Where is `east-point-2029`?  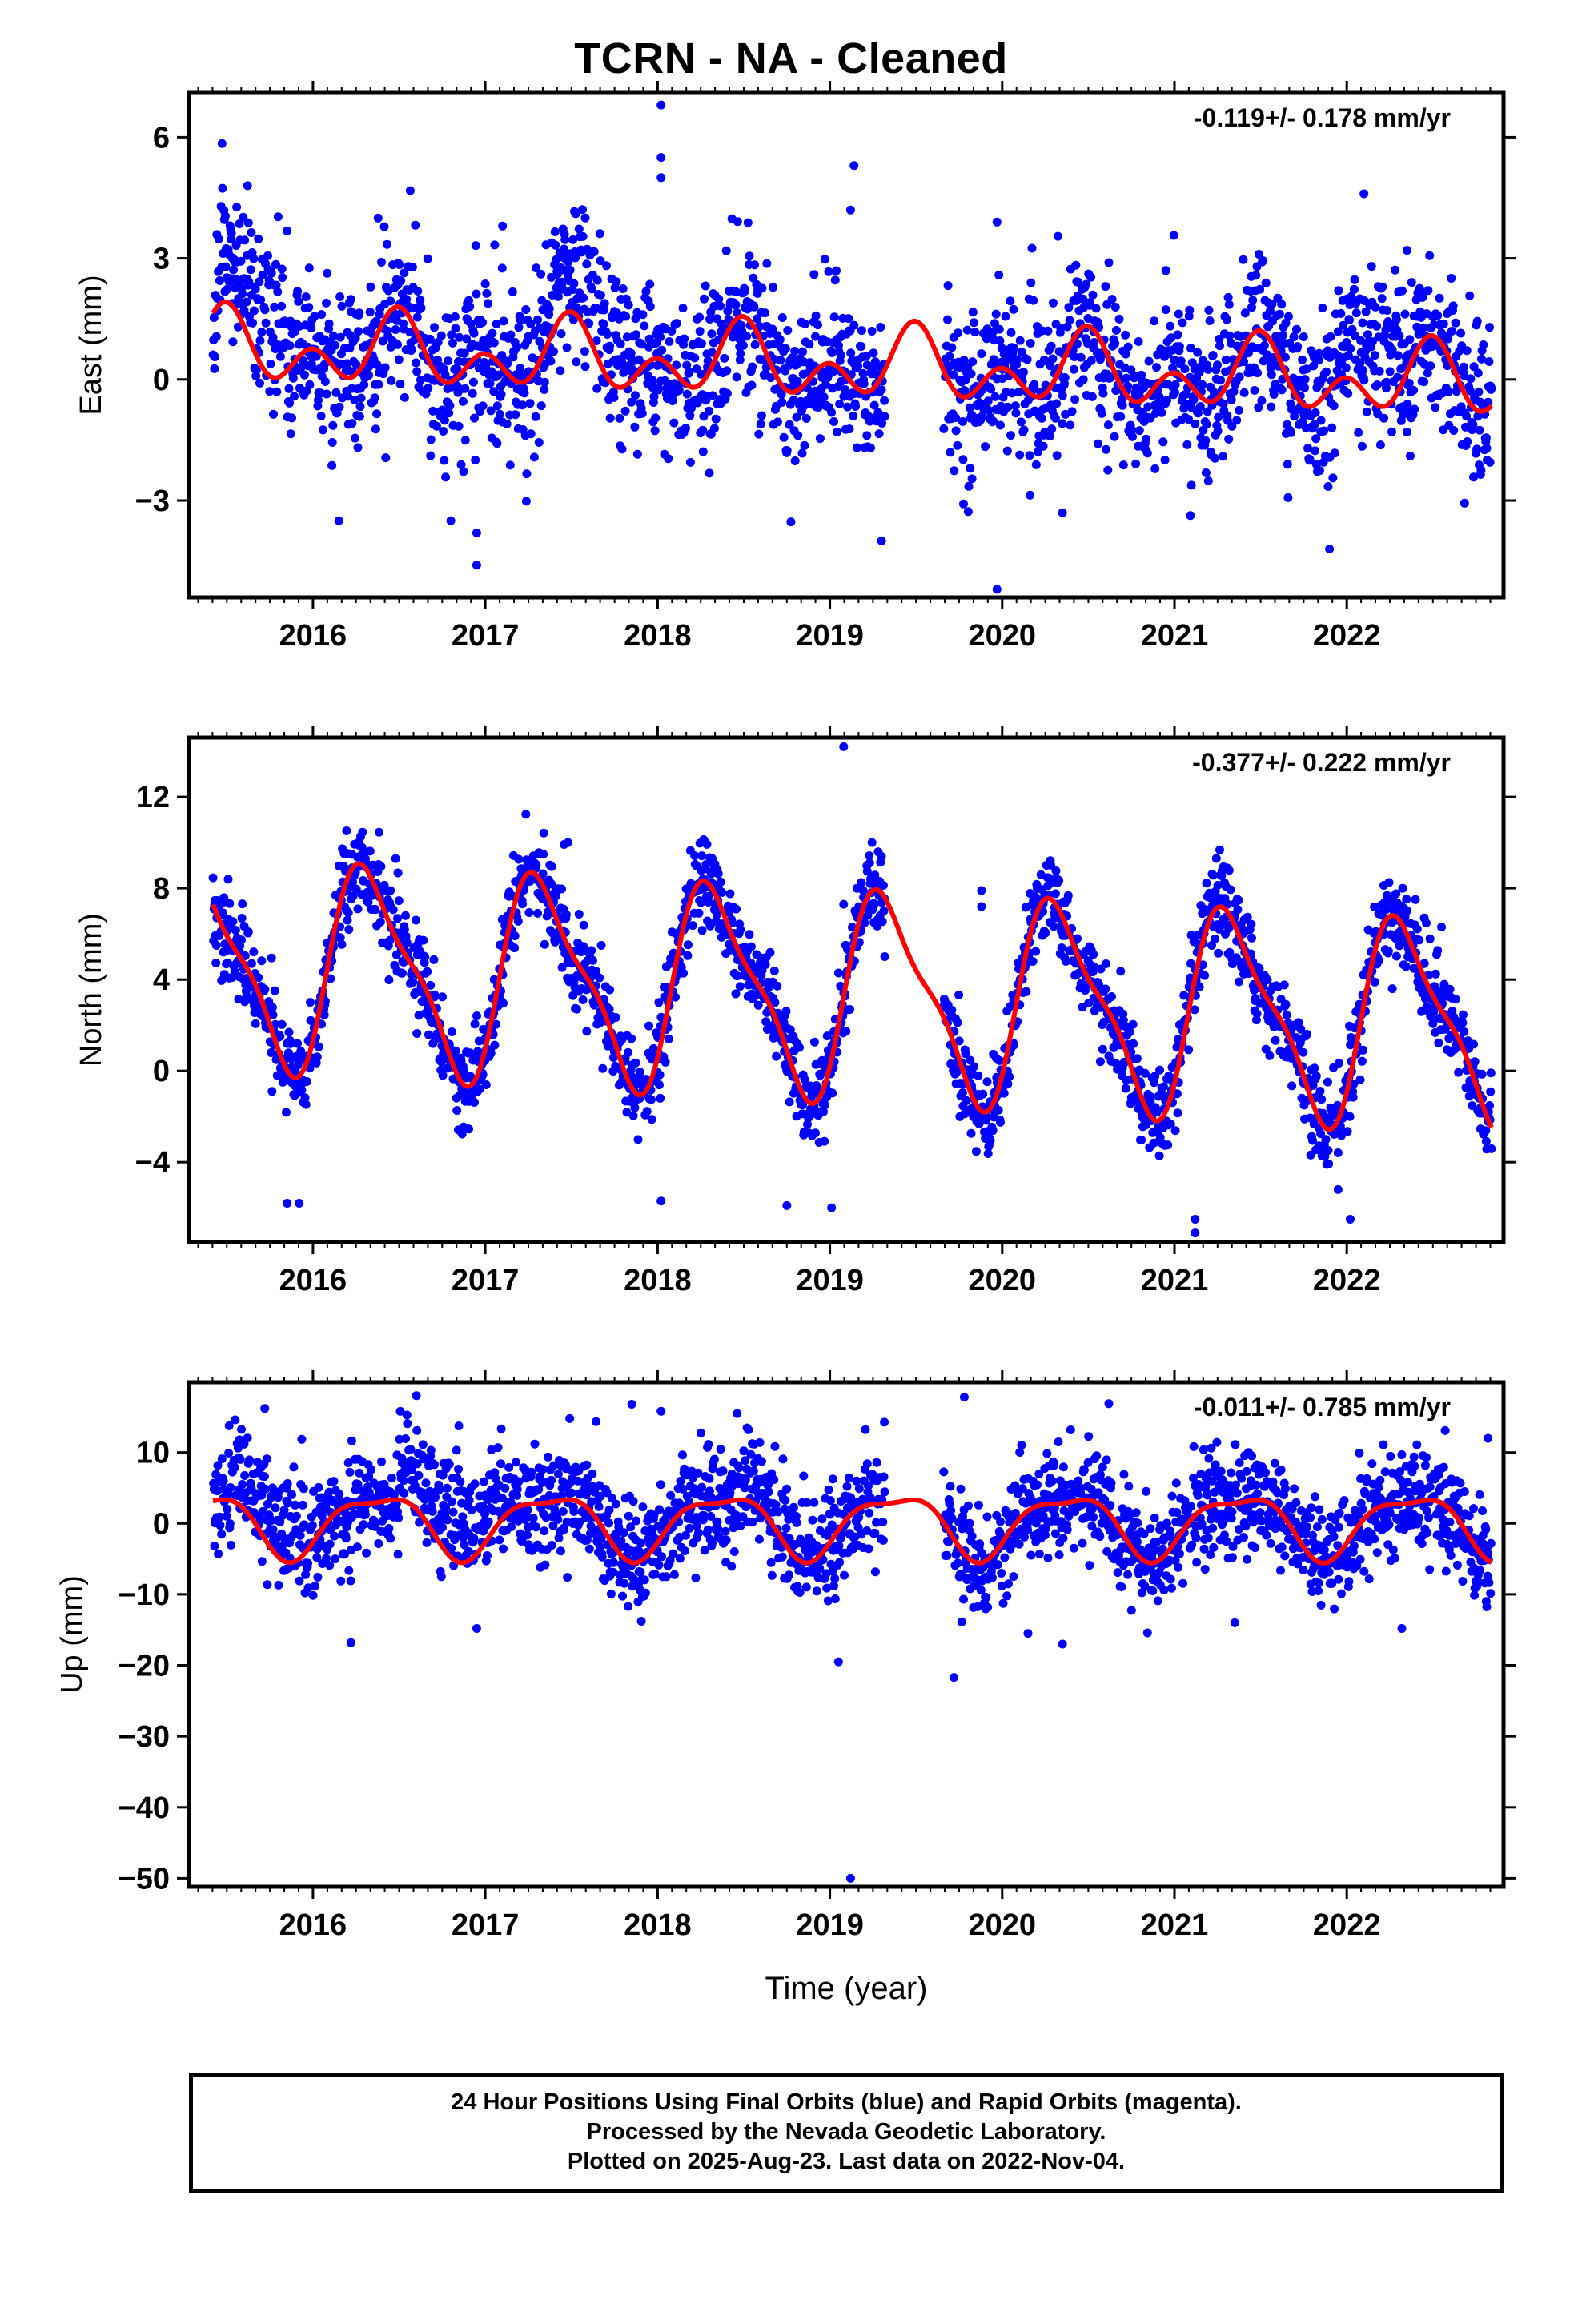
east-point-2029 is located at coordinates (1348, 356).